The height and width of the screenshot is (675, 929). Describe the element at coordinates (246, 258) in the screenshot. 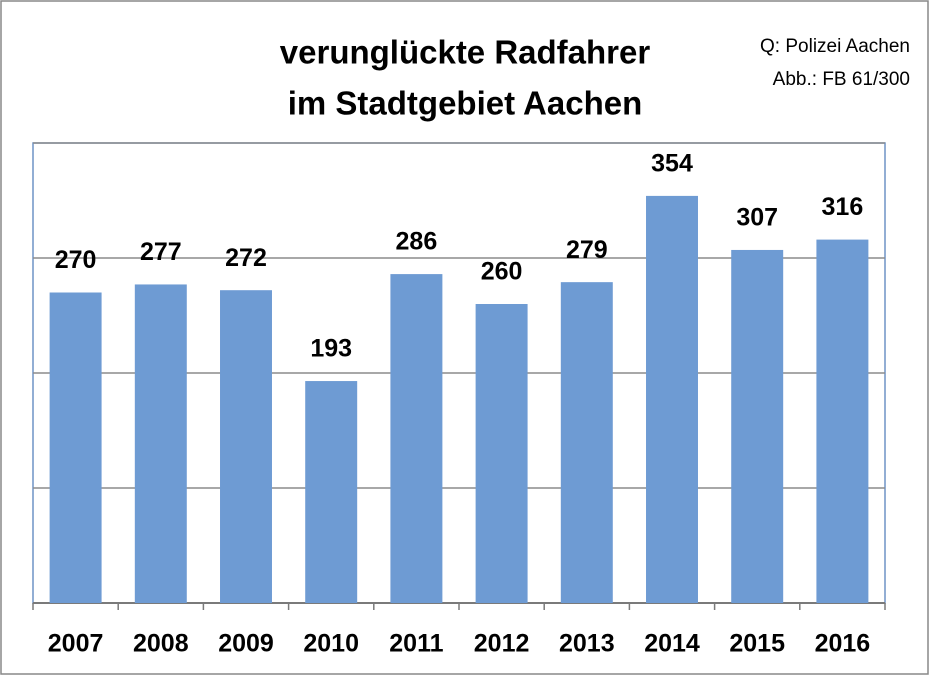

I see `value-label: 272` at that location.